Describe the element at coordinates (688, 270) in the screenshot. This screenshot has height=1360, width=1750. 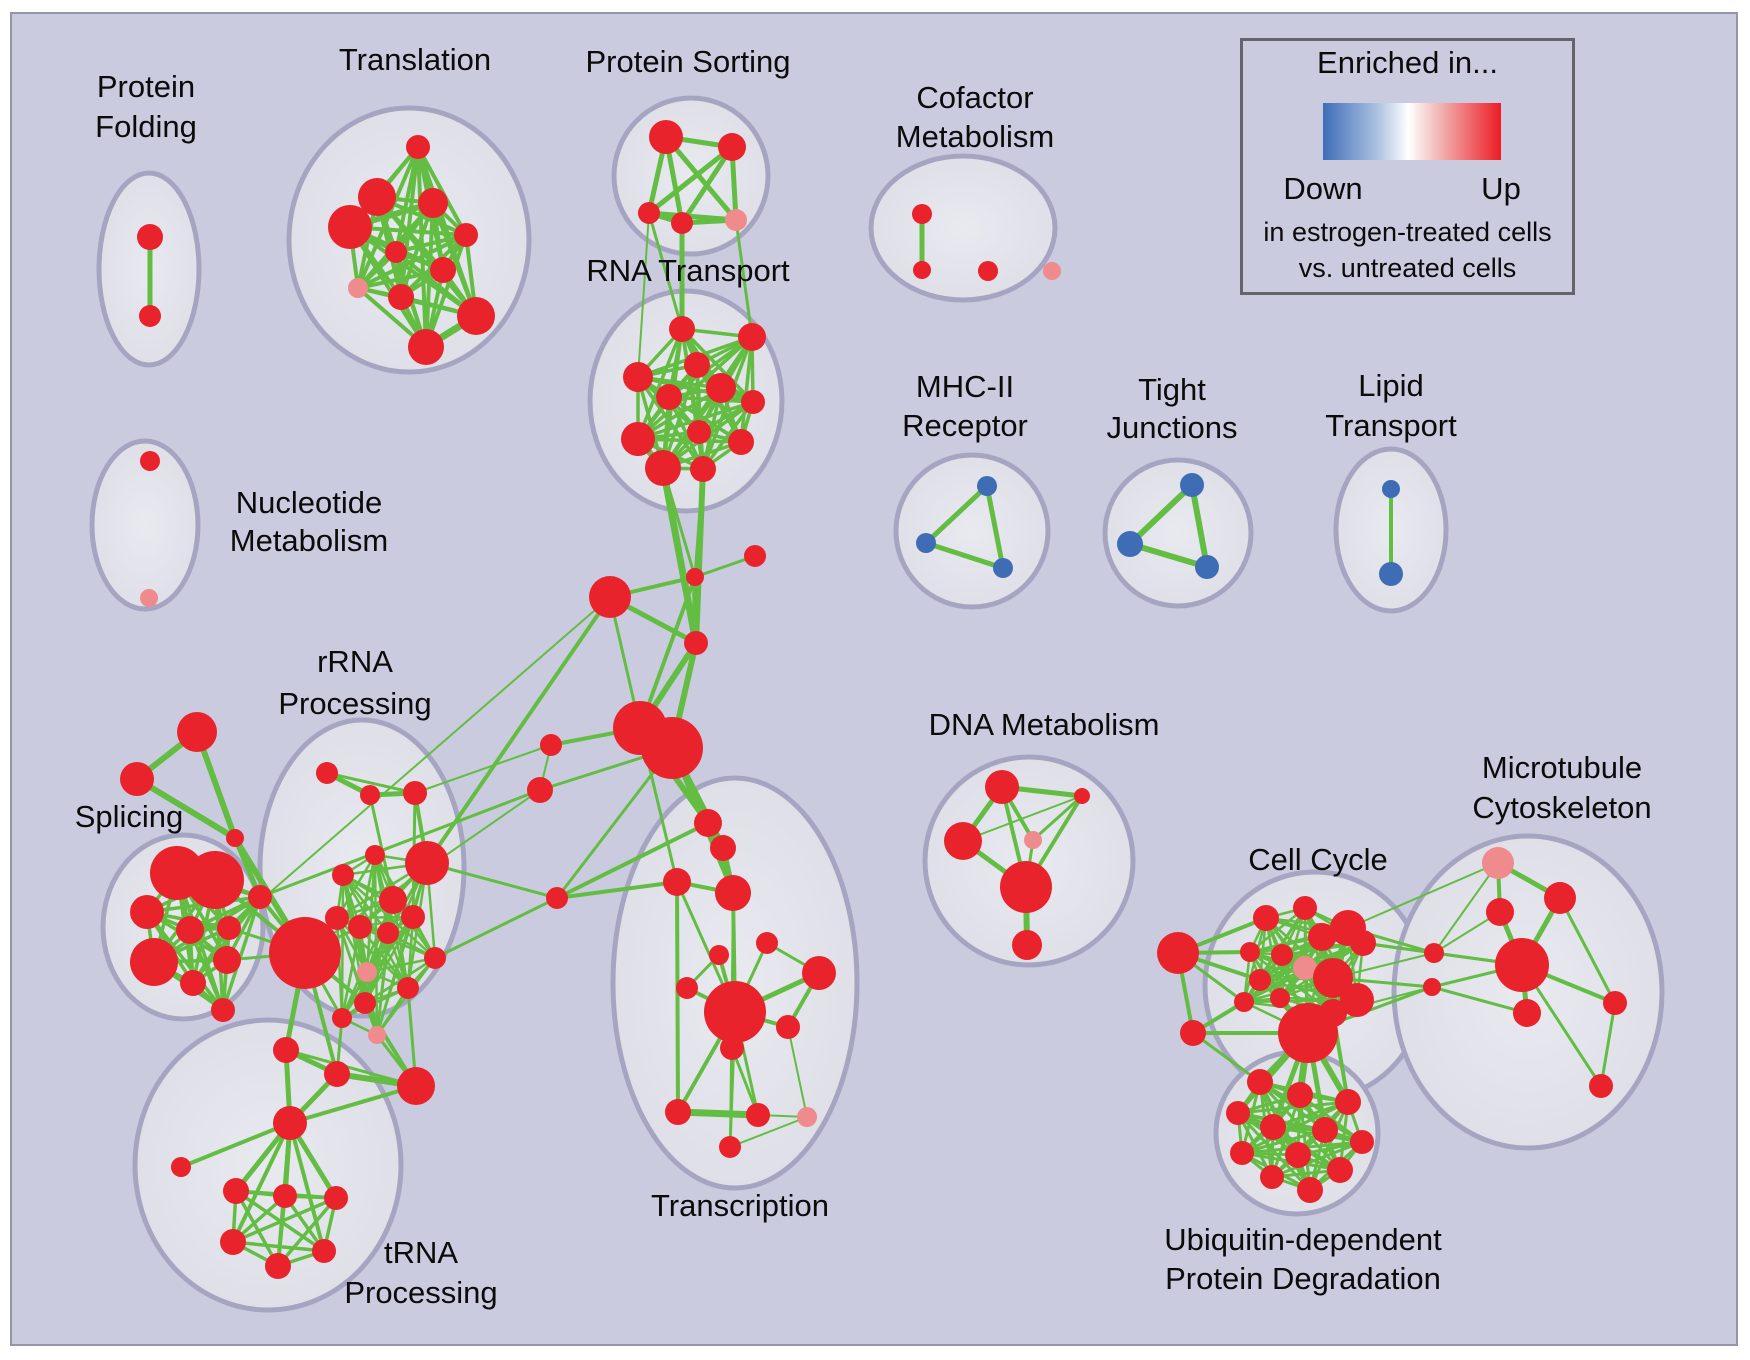
I see `cluster-label-rt: RNA Transport` at that location.